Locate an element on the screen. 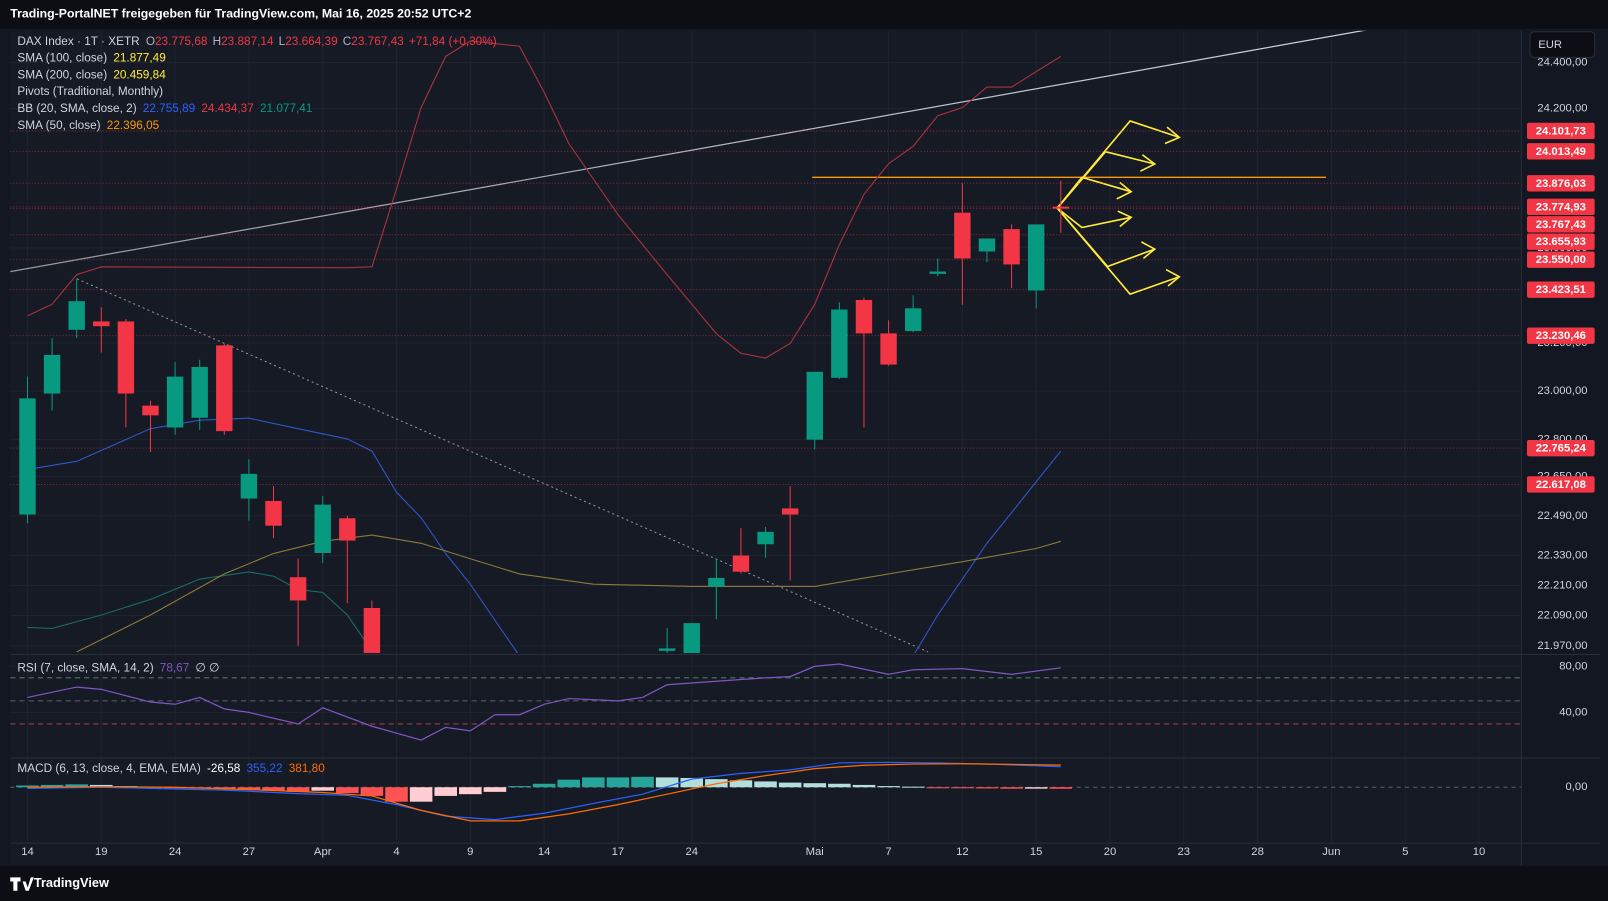 This screenshot has width=1608, height=901. ohlc-prefix: H is located at coordinates (217, 41).